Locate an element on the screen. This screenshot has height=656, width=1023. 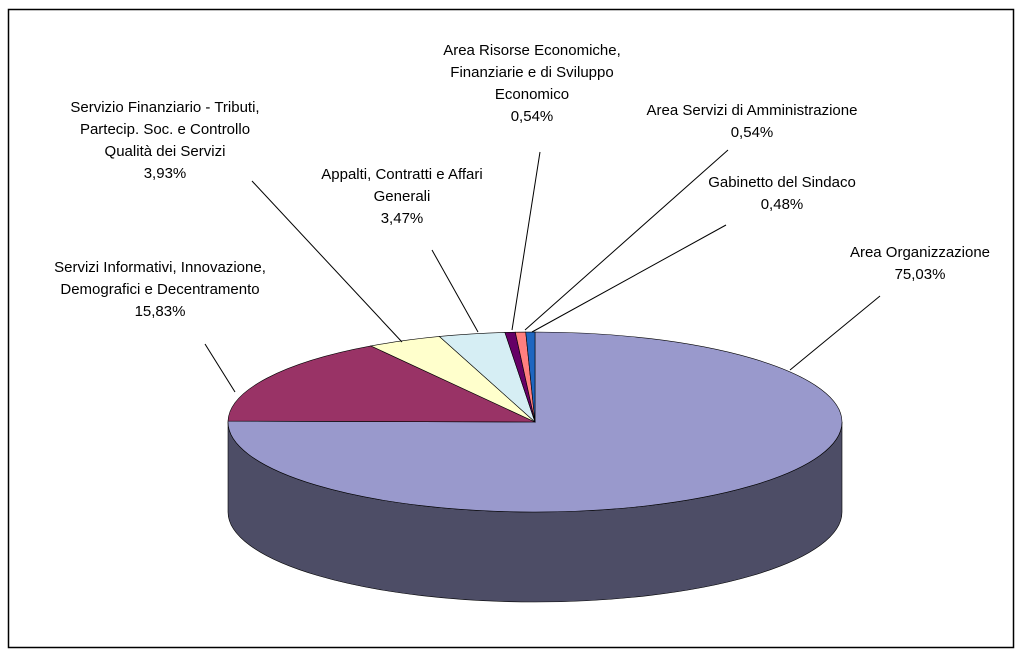
data-label: Gabinetto del Sindaco 0,48% is located at coordinates (782, 194).